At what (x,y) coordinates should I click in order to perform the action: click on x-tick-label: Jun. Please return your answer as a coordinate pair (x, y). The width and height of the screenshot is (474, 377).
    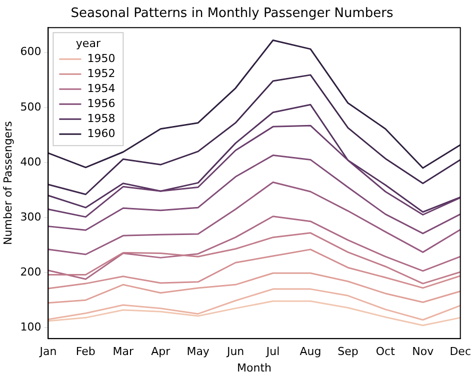
    Looking at the image, I should click on (235, 351).